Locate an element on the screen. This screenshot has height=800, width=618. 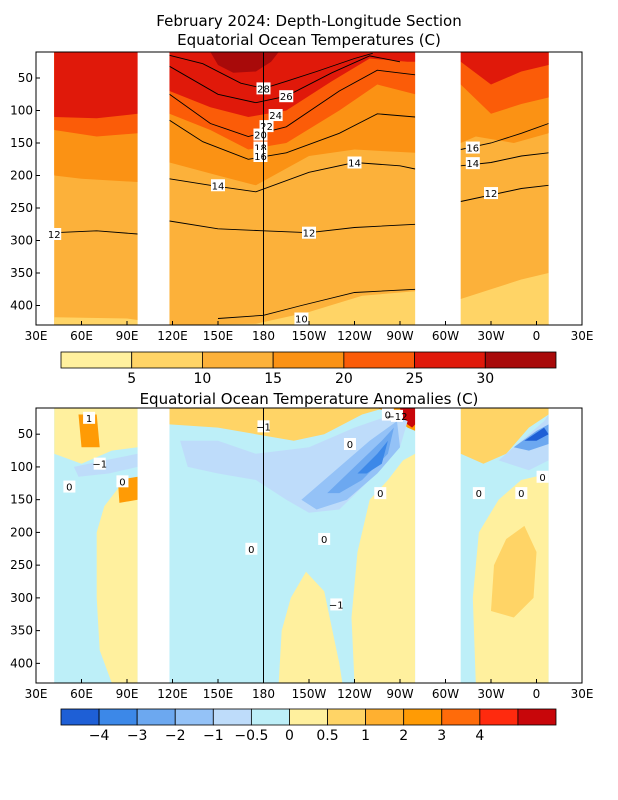
isotherm-label: 24 is located at coordinates (275, 116).